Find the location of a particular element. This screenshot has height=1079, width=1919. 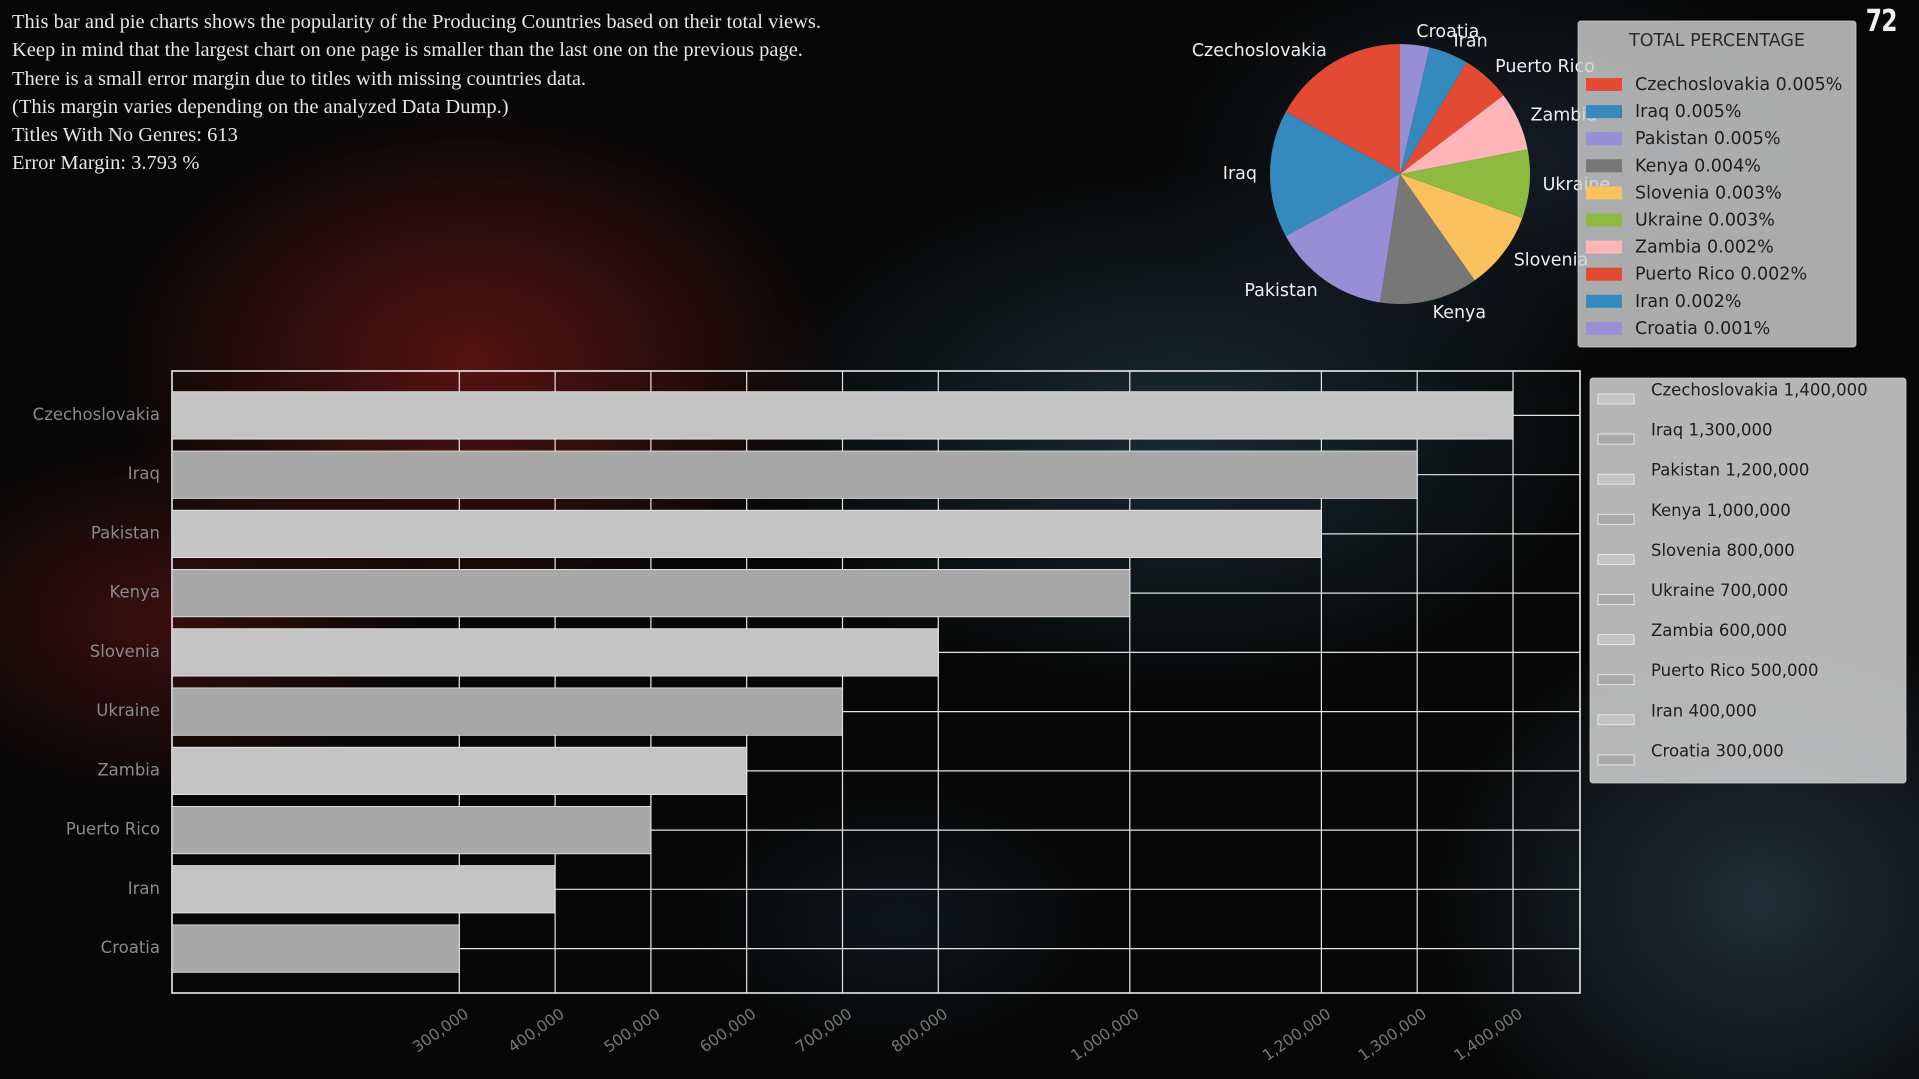

pie-label: Puerto Rico is located at coordinates (1545, 67).